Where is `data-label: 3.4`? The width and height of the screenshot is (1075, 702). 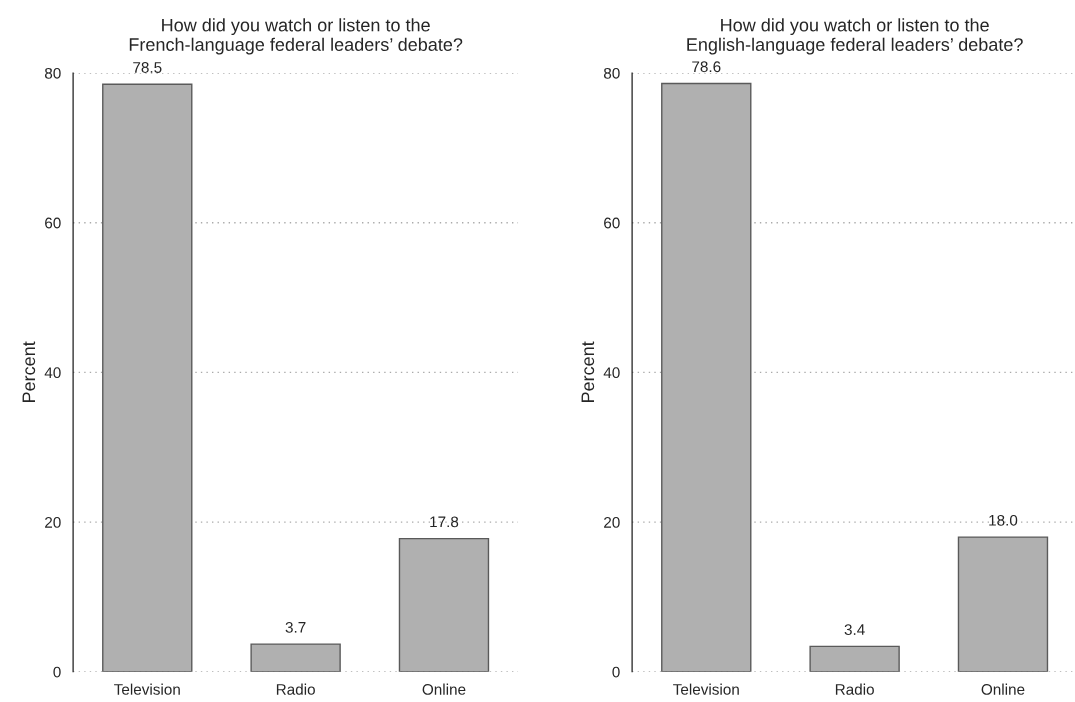 data-label: 3.4 is located at coordinates (854, 630).